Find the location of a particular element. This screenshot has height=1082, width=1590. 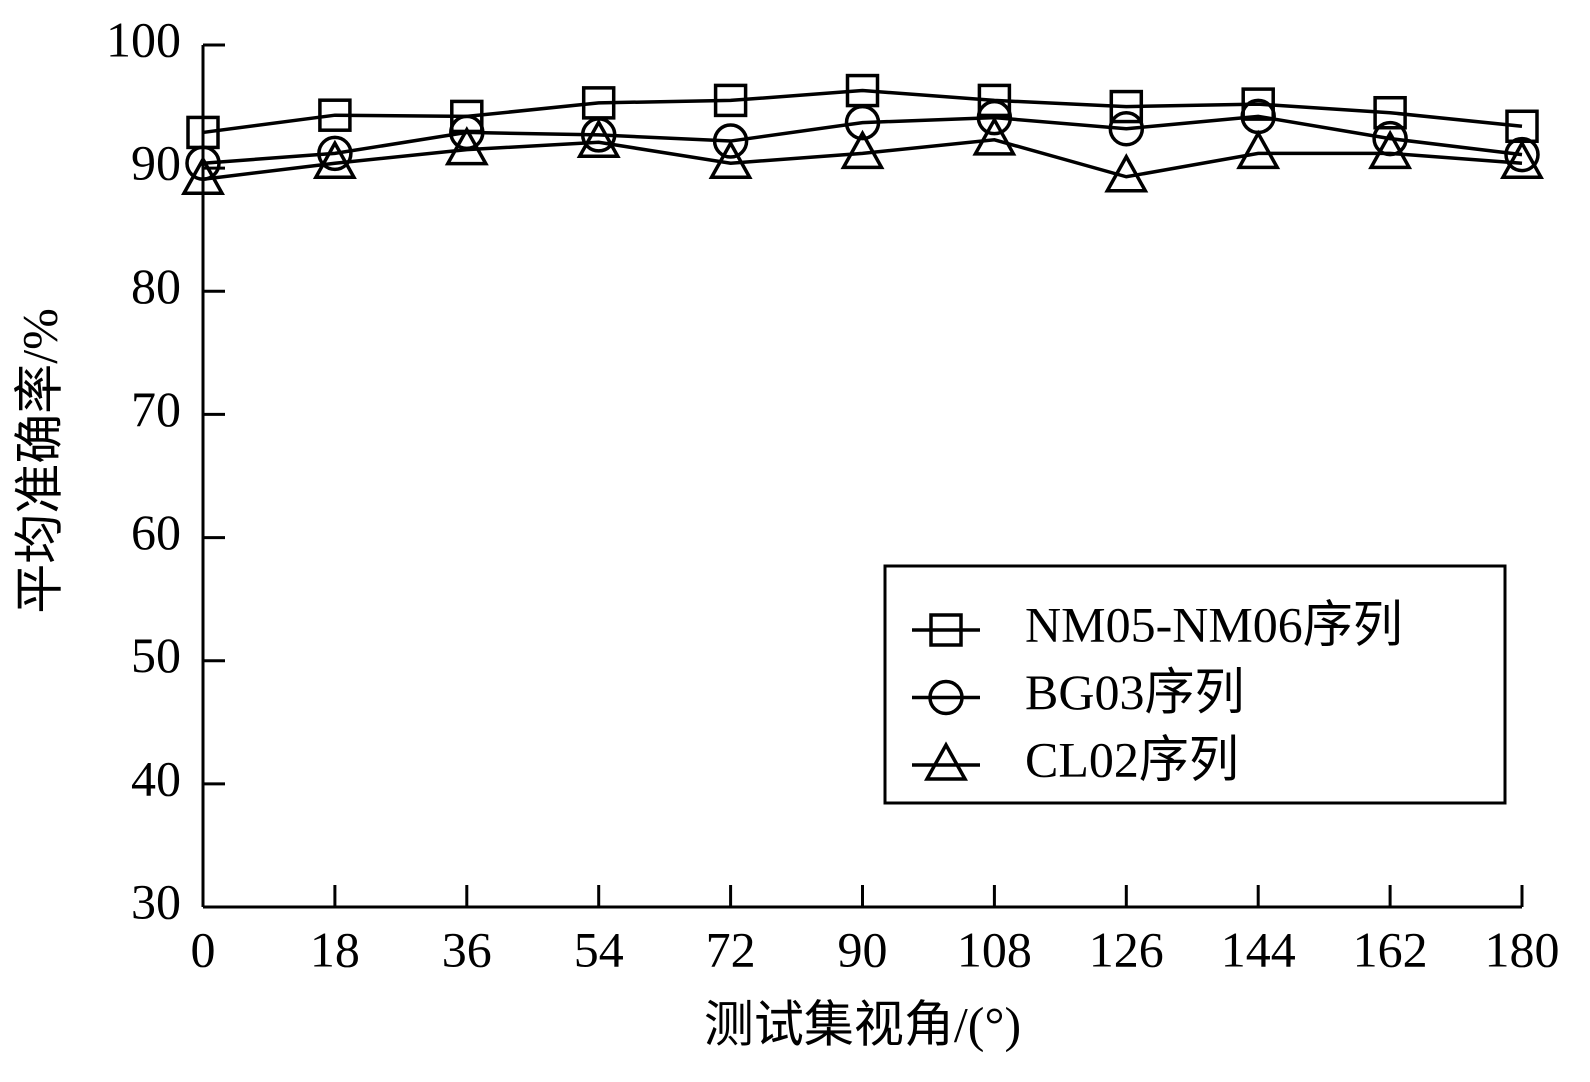

x-tick-label: 162 is located at coordinates (1390, 949).